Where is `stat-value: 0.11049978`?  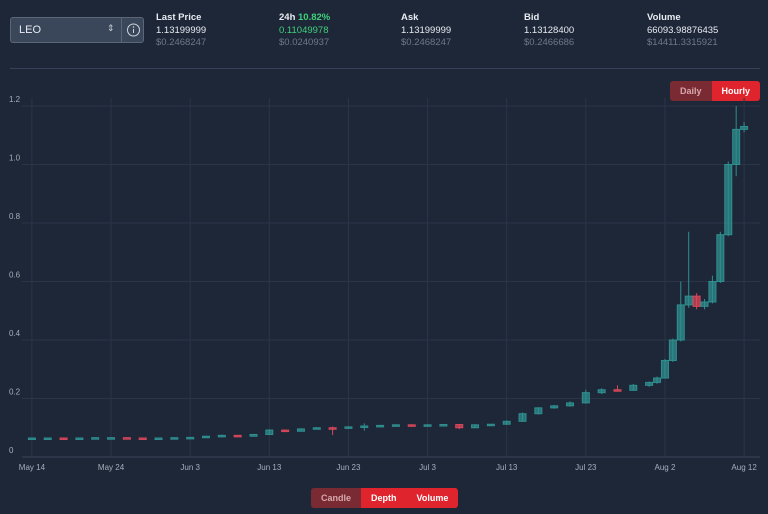 stat-value: 0.11049978 is located at coordinates (304, 30).